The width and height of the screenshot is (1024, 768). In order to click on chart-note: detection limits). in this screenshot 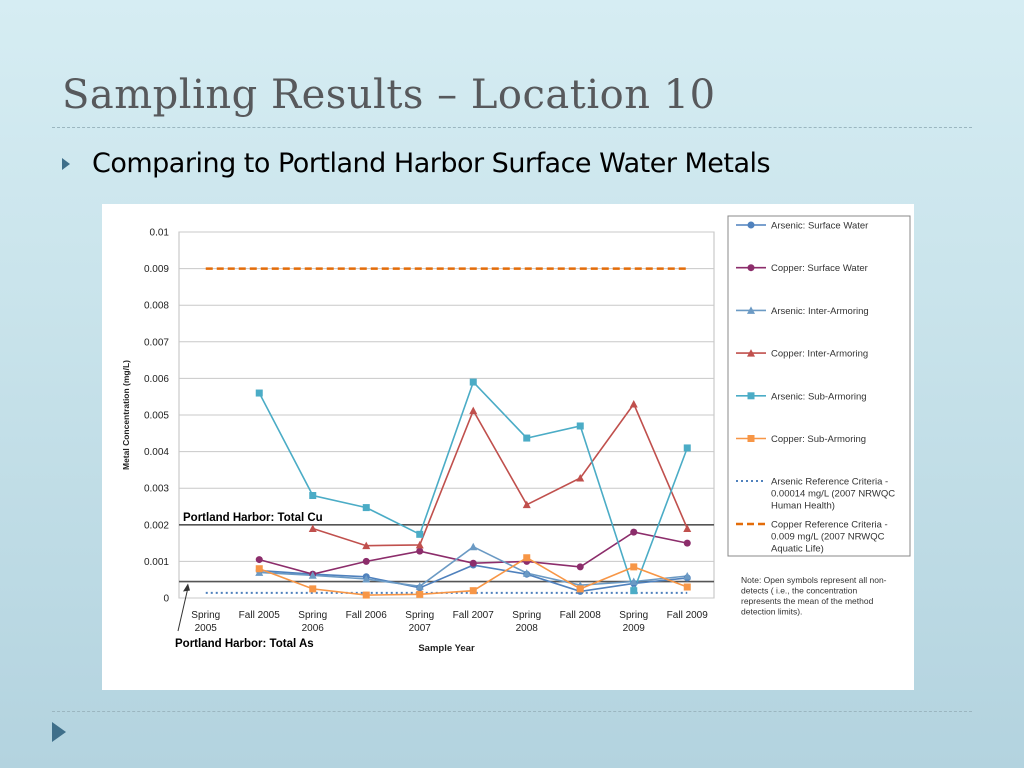, I will do `click(771, 612)`.